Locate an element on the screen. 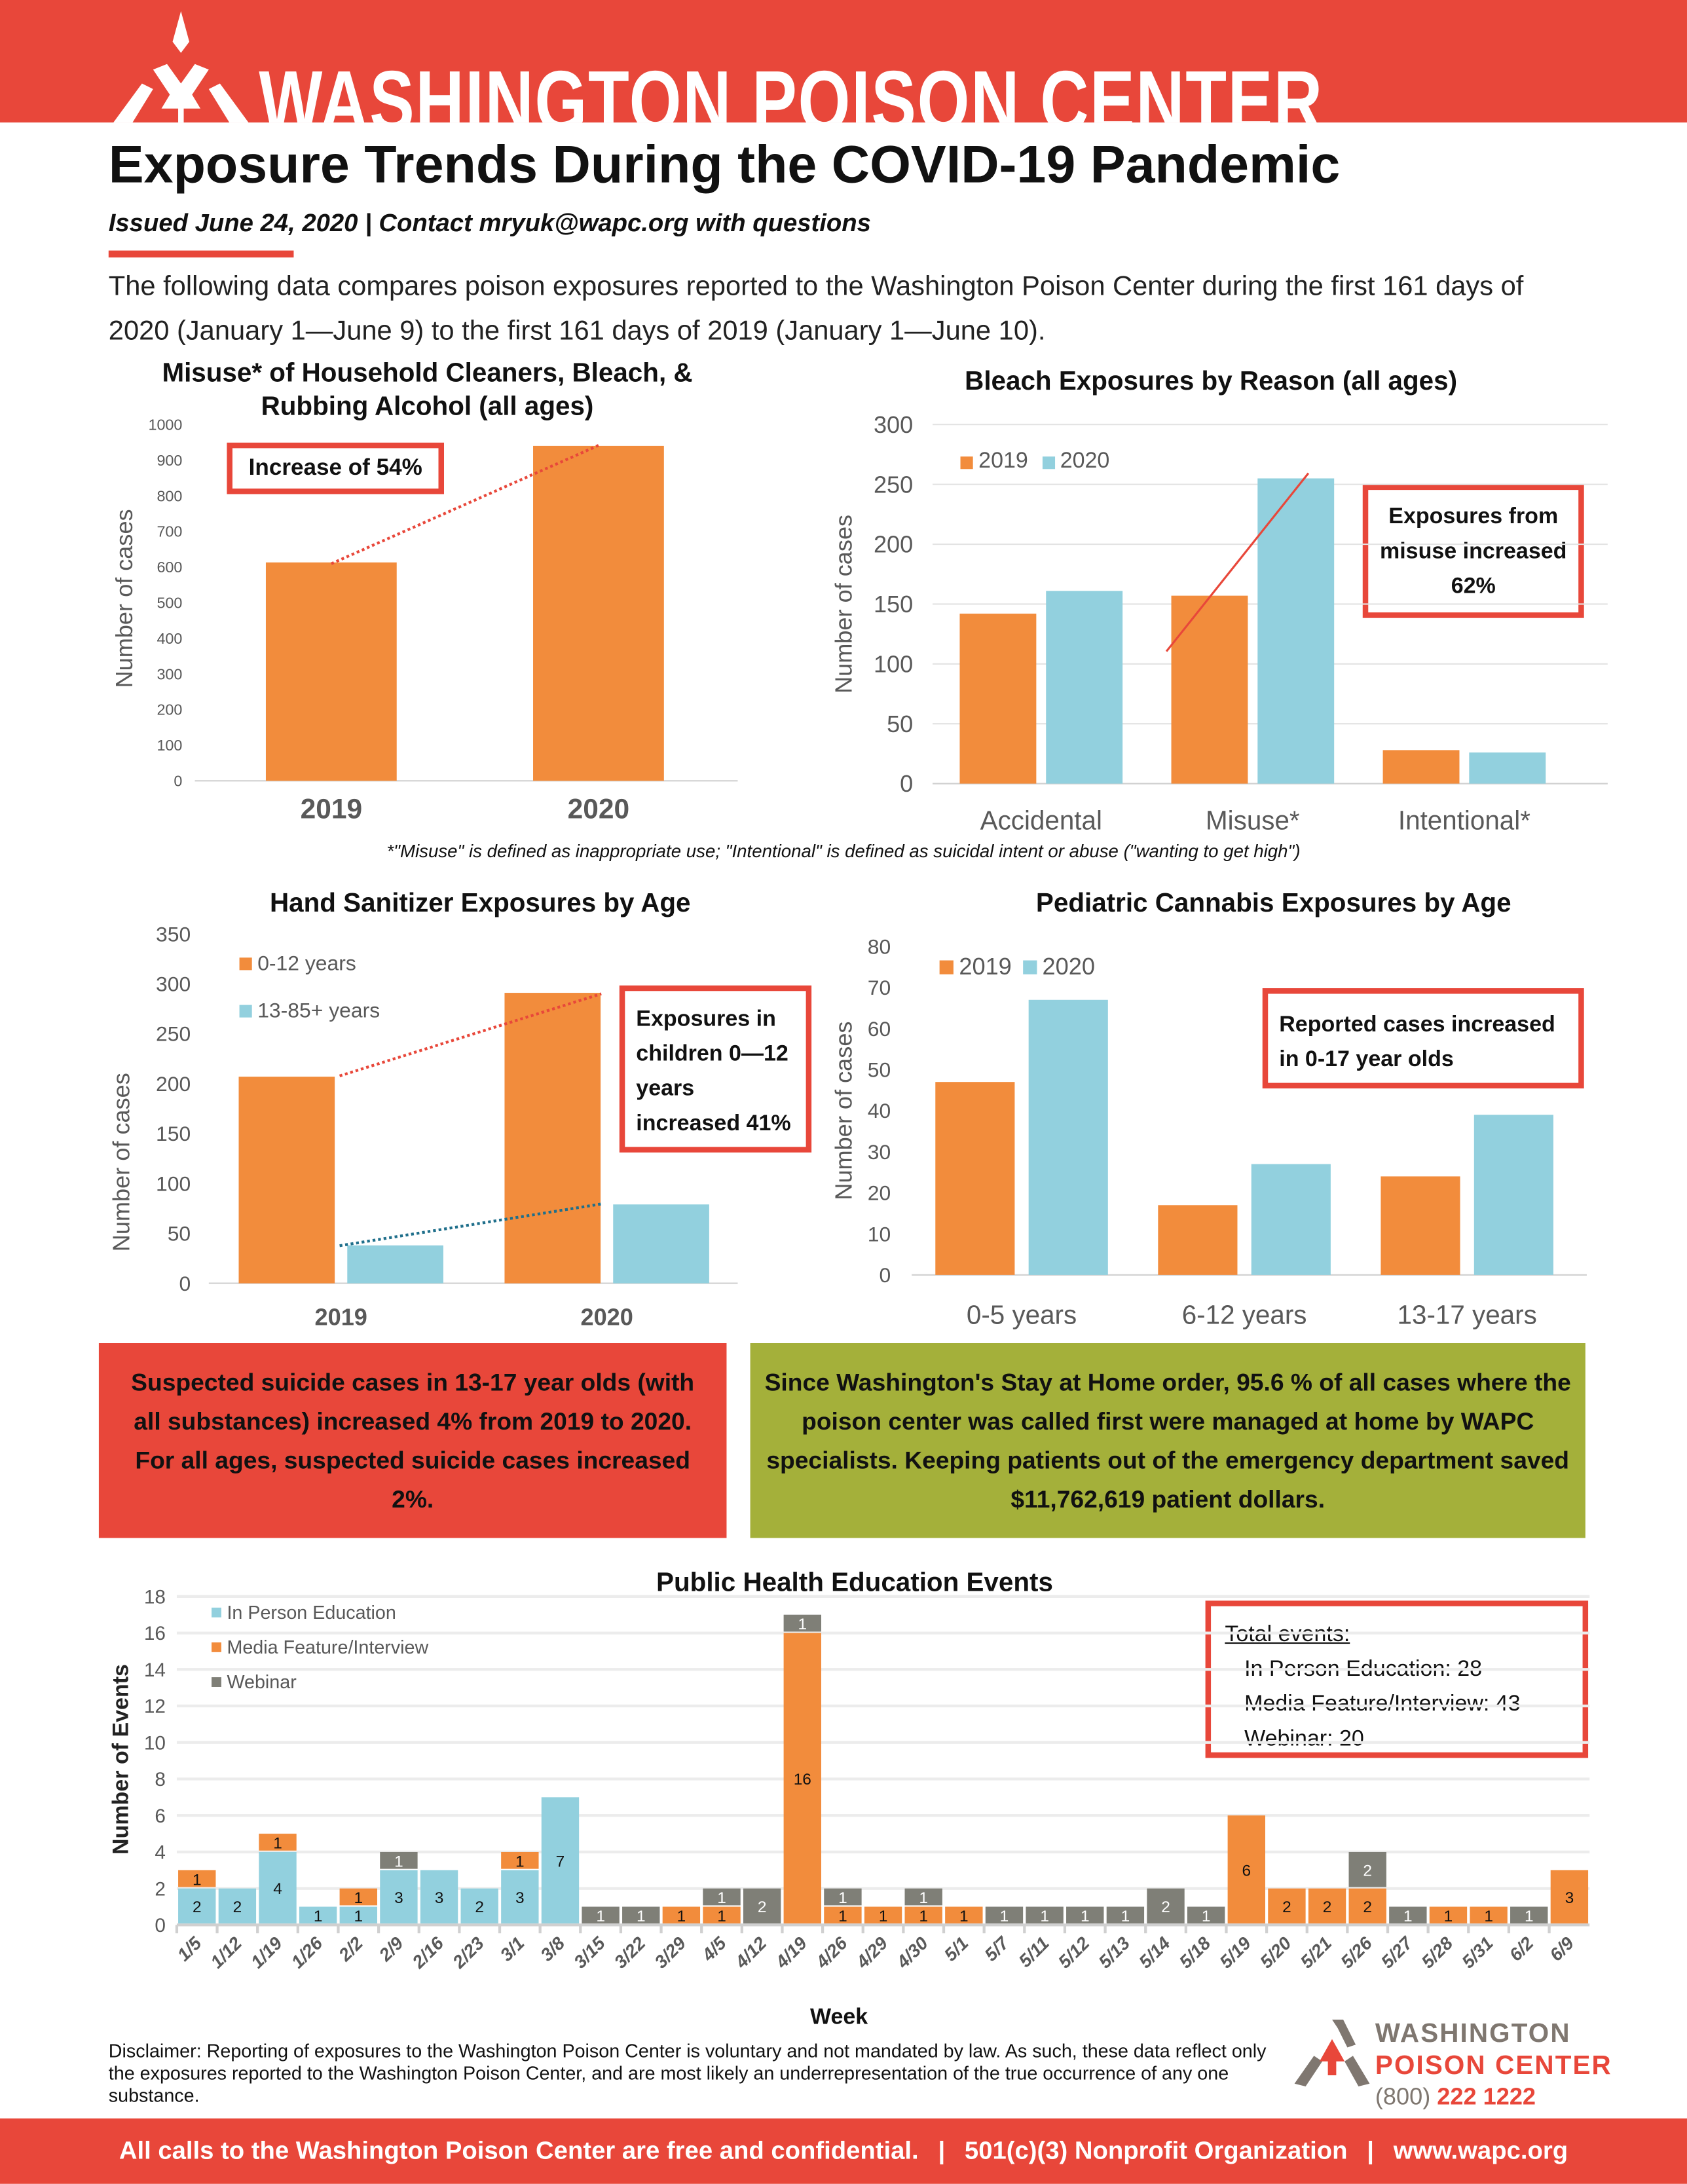 The image size is (1687, 2184). footer-logo: WASHINGTON POISON CENTER (800) 222 1222 is located at coordinates (1461, 2064).